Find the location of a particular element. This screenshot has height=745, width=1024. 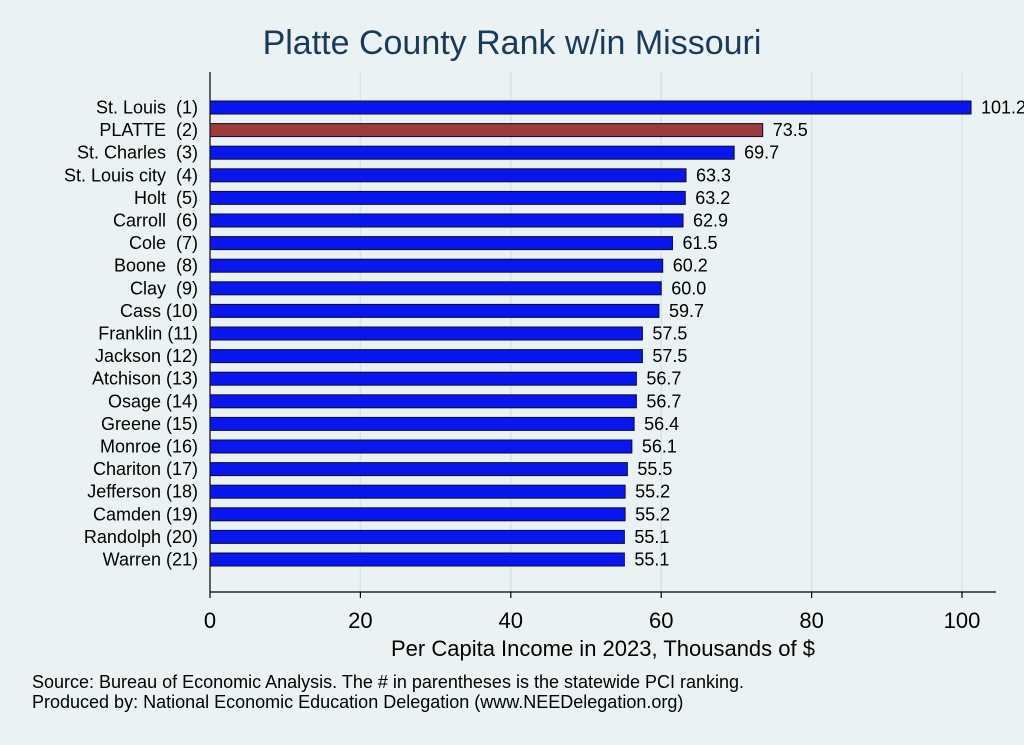

category-label: Chariton (17) is located at coordinates (145, 469).